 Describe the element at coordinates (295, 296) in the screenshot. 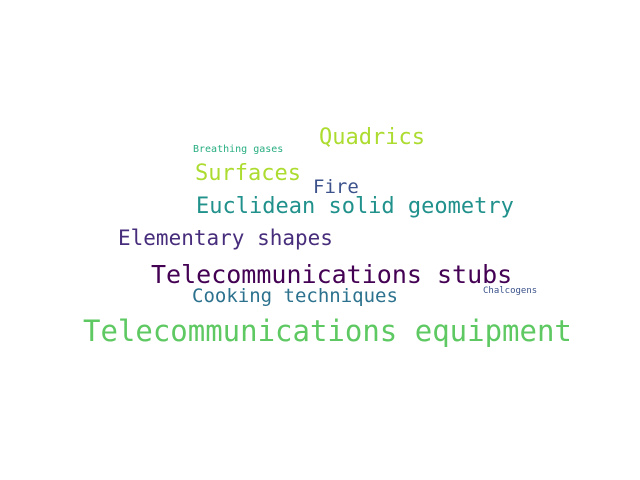

I see `word-cooking-techniques: Cooking techniques` at that location.